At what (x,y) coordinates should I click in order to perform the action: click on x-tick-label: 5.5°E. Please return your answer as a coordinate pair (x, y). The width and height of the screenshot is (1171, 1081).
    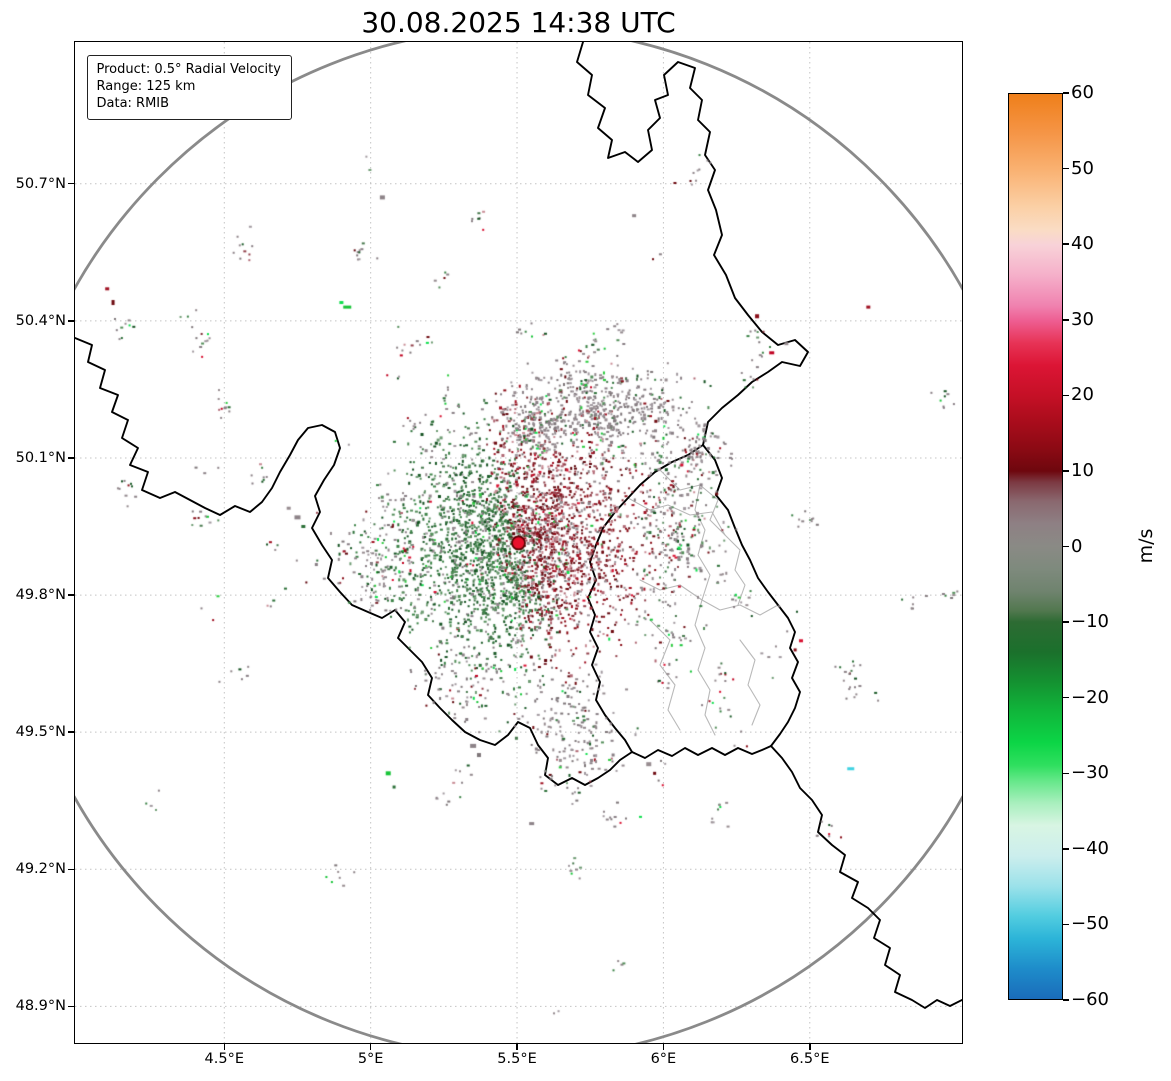
    Looking at the image, I should click on (517, 1059).